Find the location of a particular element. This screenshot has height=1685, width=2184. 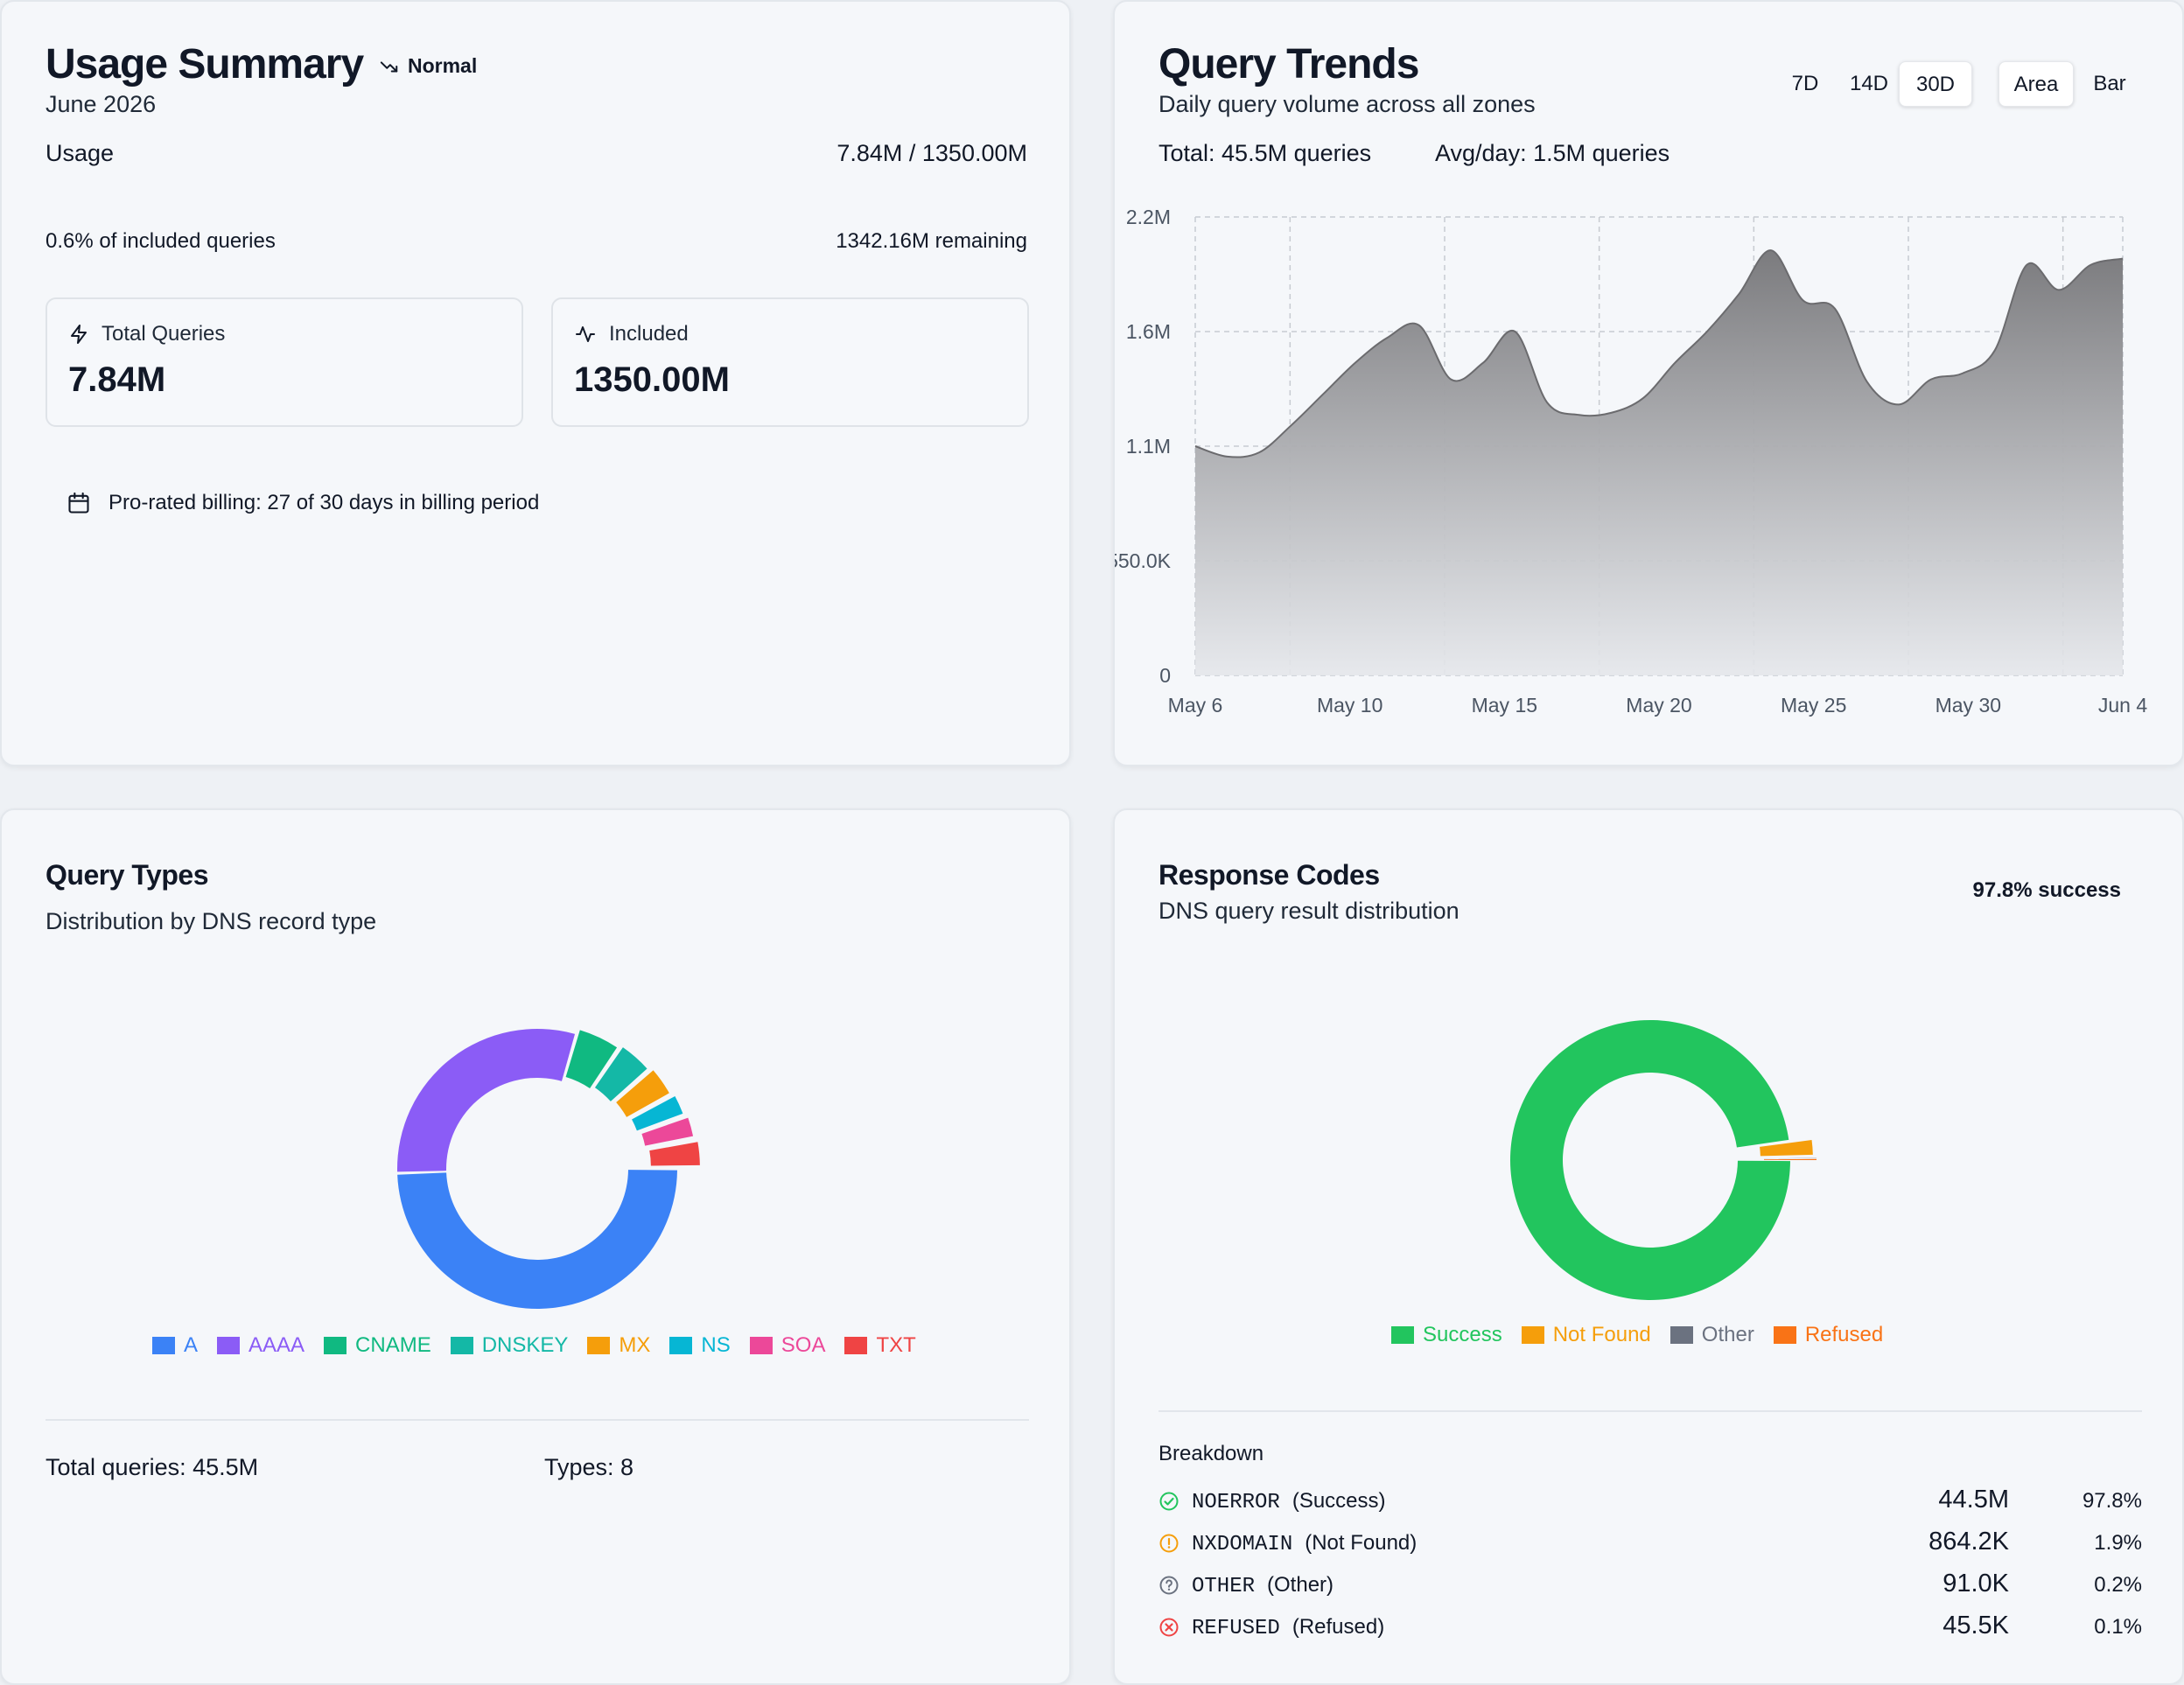

query-types-total: Total queries: 45.5M is located at coordinates (152, 1467).